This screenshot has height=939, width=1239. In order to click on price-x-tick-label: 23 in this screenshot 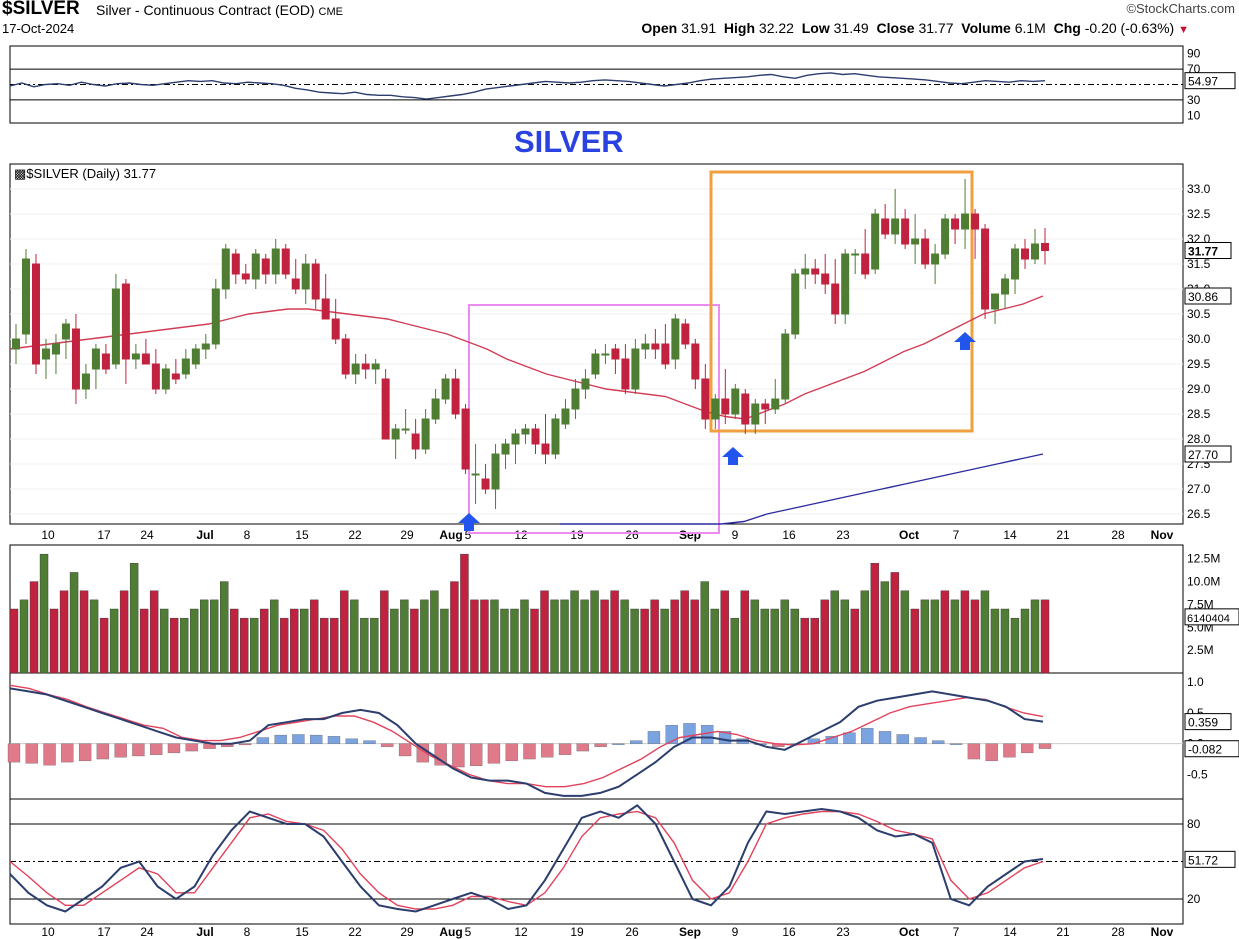, I will do `click(843, 535)`.